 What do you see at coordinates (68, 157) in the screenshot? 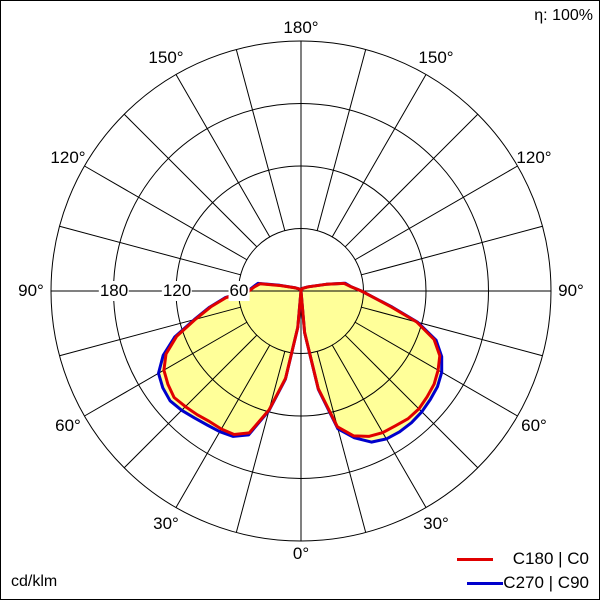
I see `angle-label-120-left: 120°` at bounding box center [68, 157].